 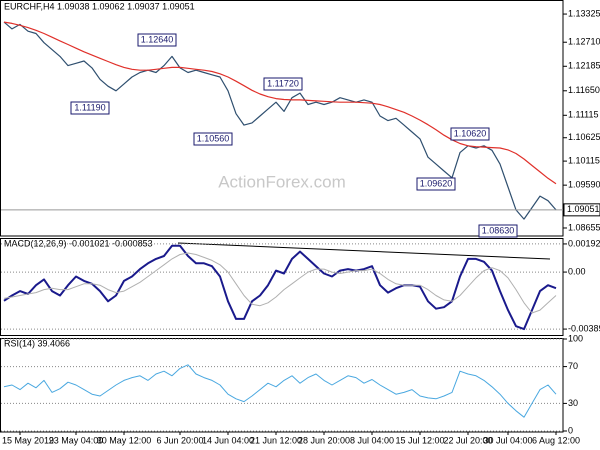 What do you see at coordinates (228, 440) in the screenshot?
I see `x-tick-label: 14 Jun 04:00` at bounding box center [228, 440].